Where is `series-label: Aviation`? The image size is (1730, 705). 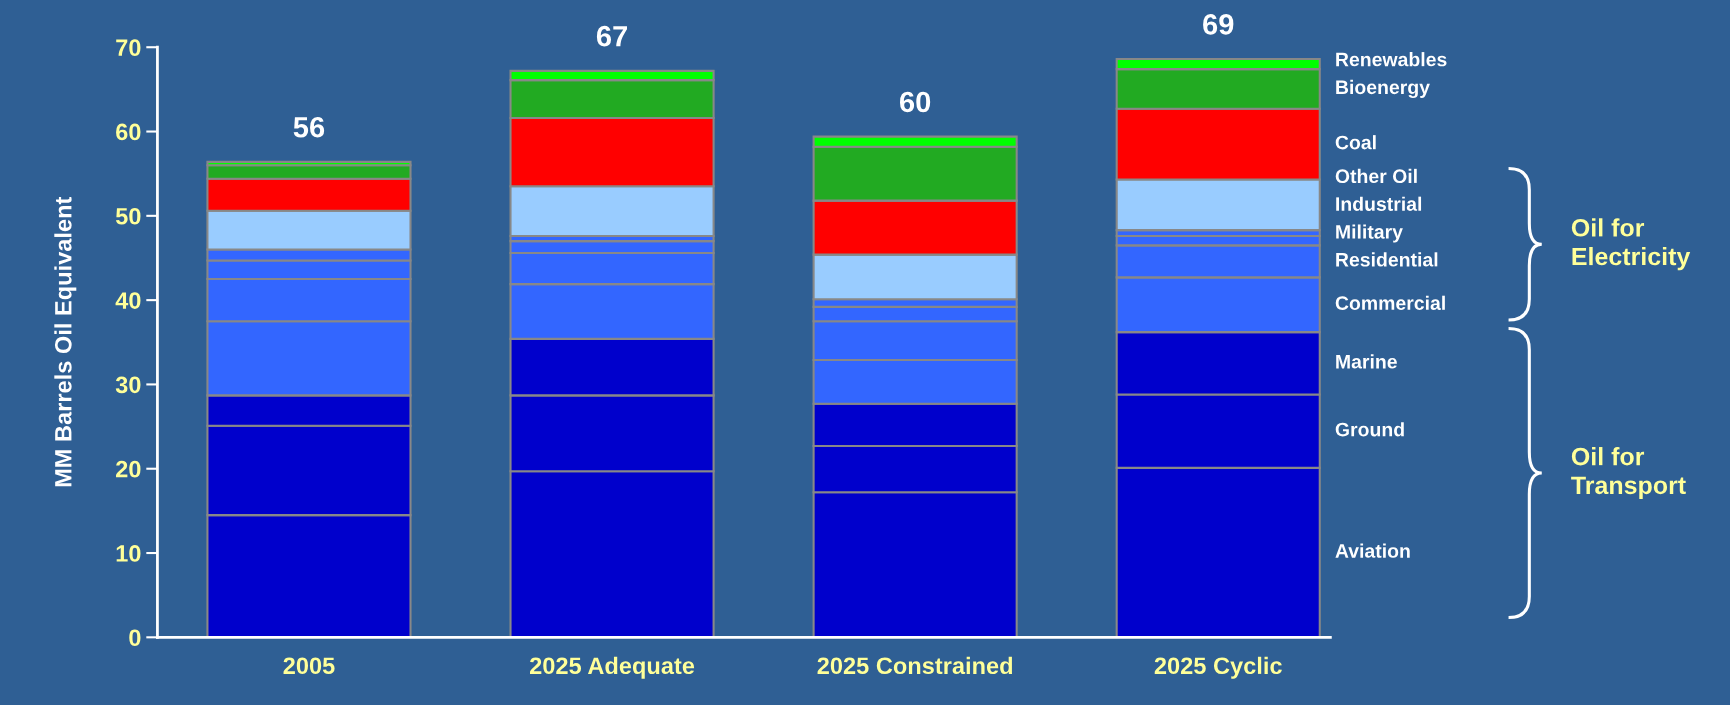 series-label: Aviation is located at coordinates (1372, 550).